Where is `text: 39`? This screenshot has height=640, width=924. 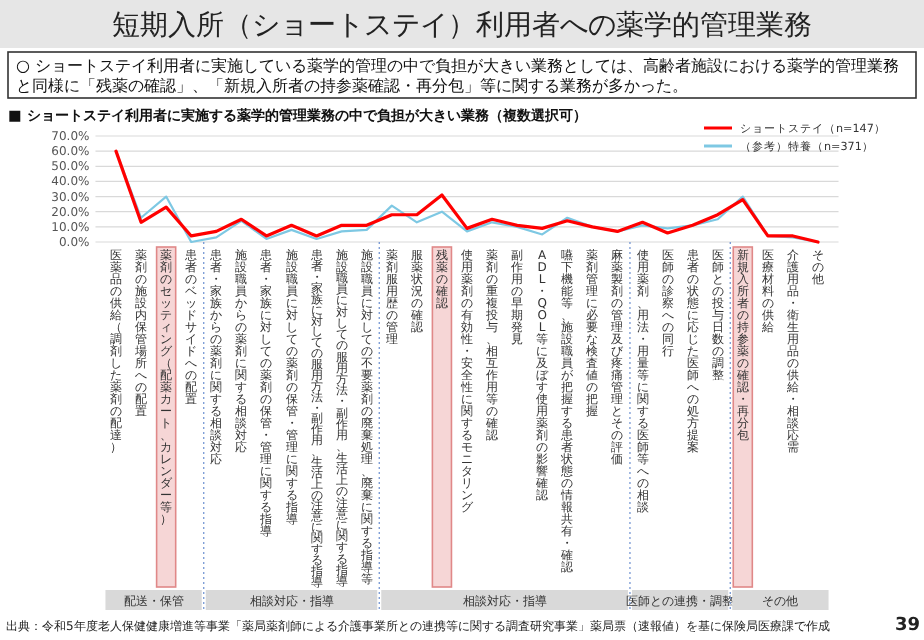 text: 39 is located at coordinates (907, 626).